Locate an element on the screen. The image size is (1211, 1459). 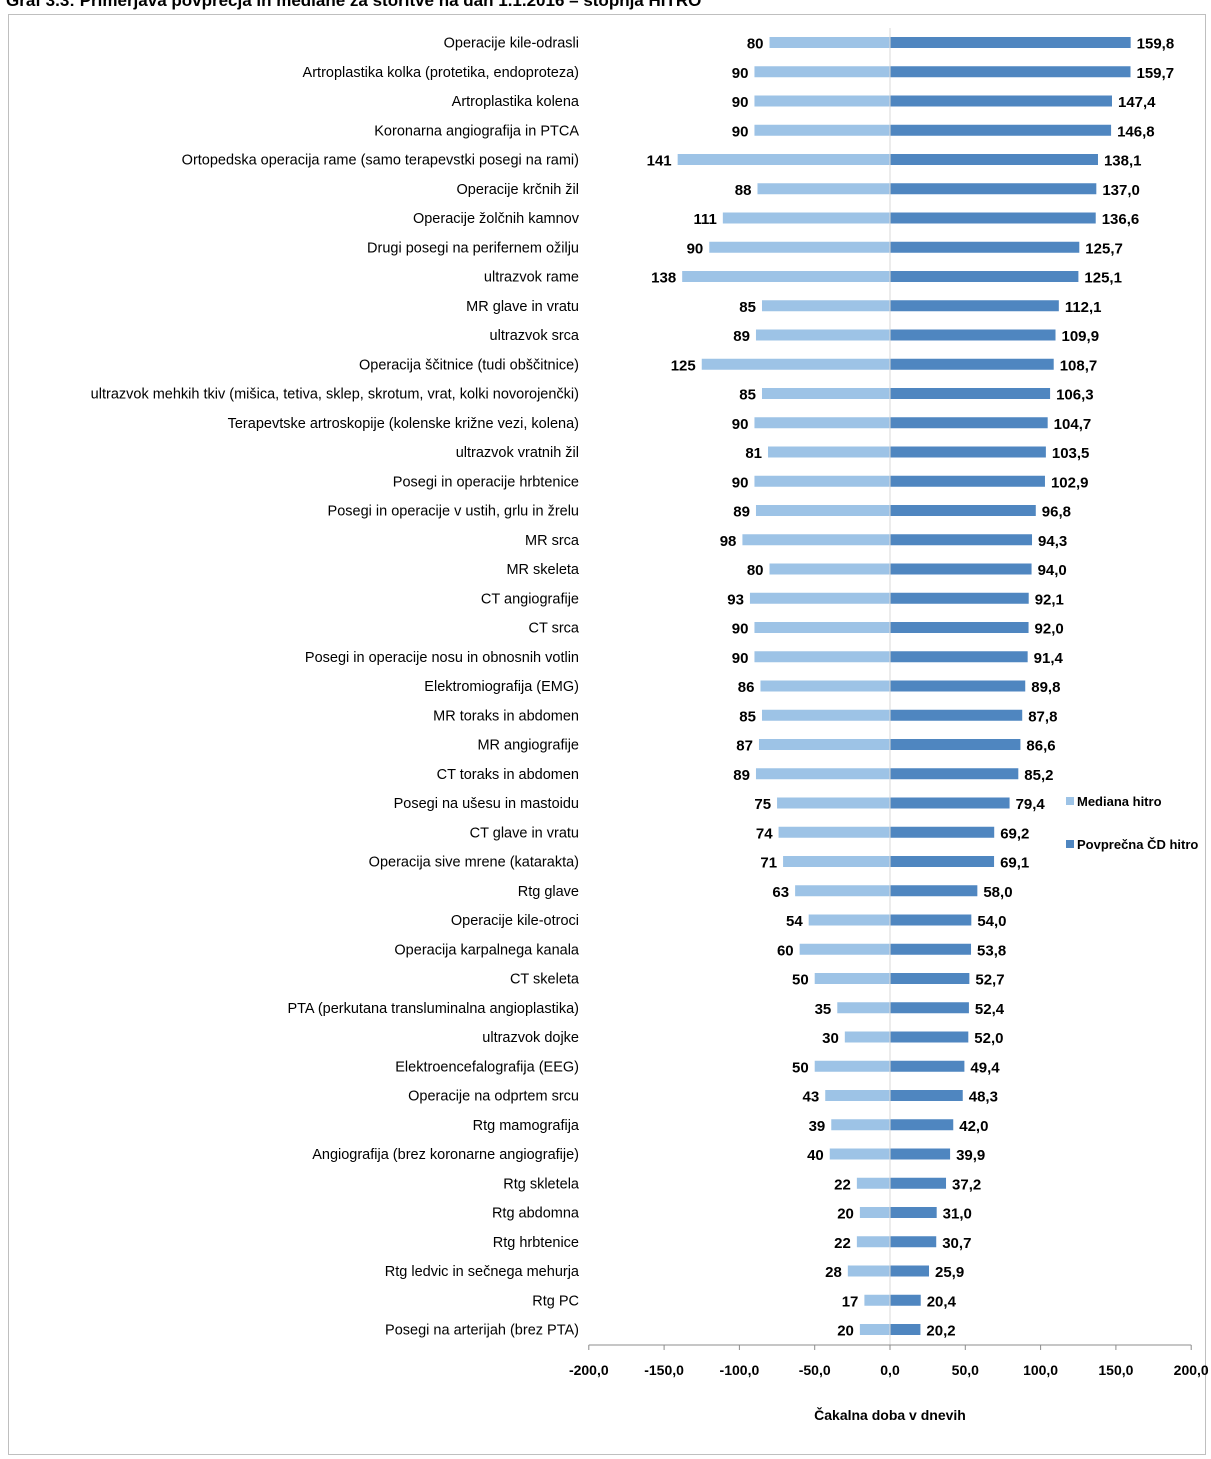
data-label-average: 108,7 is located at coordinates (1079, 365).